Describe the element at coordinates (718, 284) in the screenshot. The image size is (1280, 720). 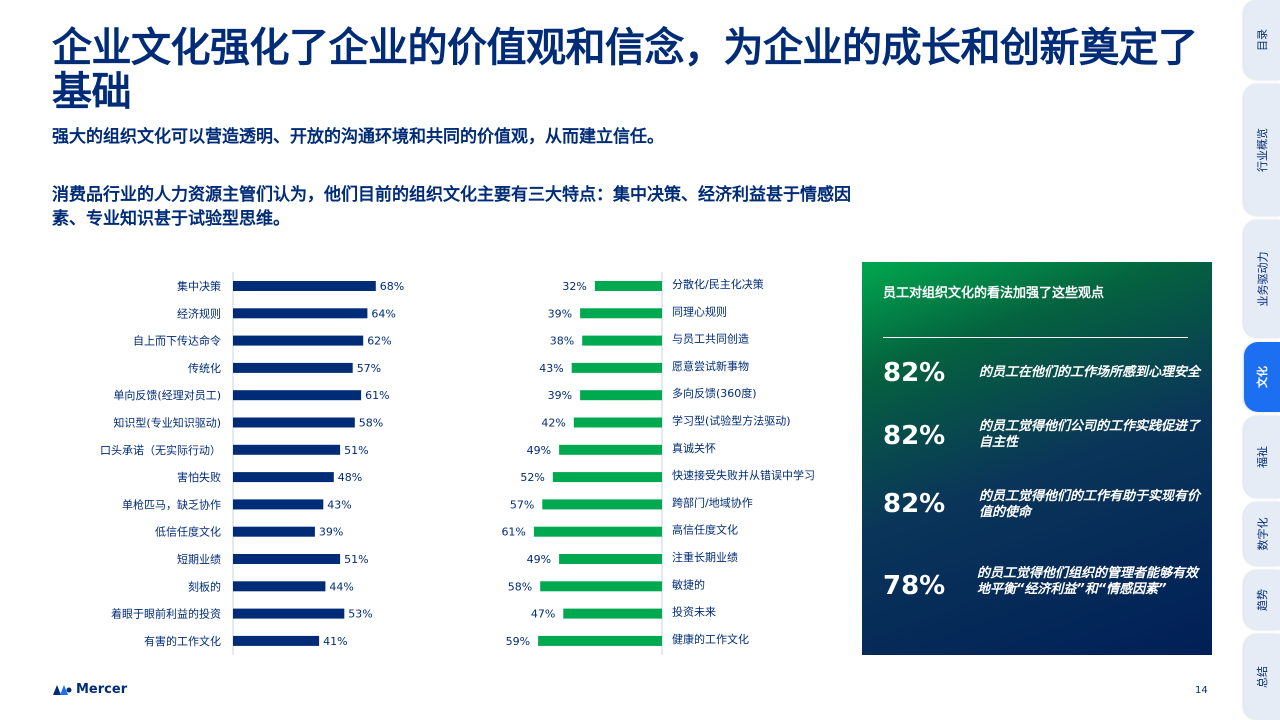
I see `right-chart-category-label: 分散化/民主化决策` at that location.